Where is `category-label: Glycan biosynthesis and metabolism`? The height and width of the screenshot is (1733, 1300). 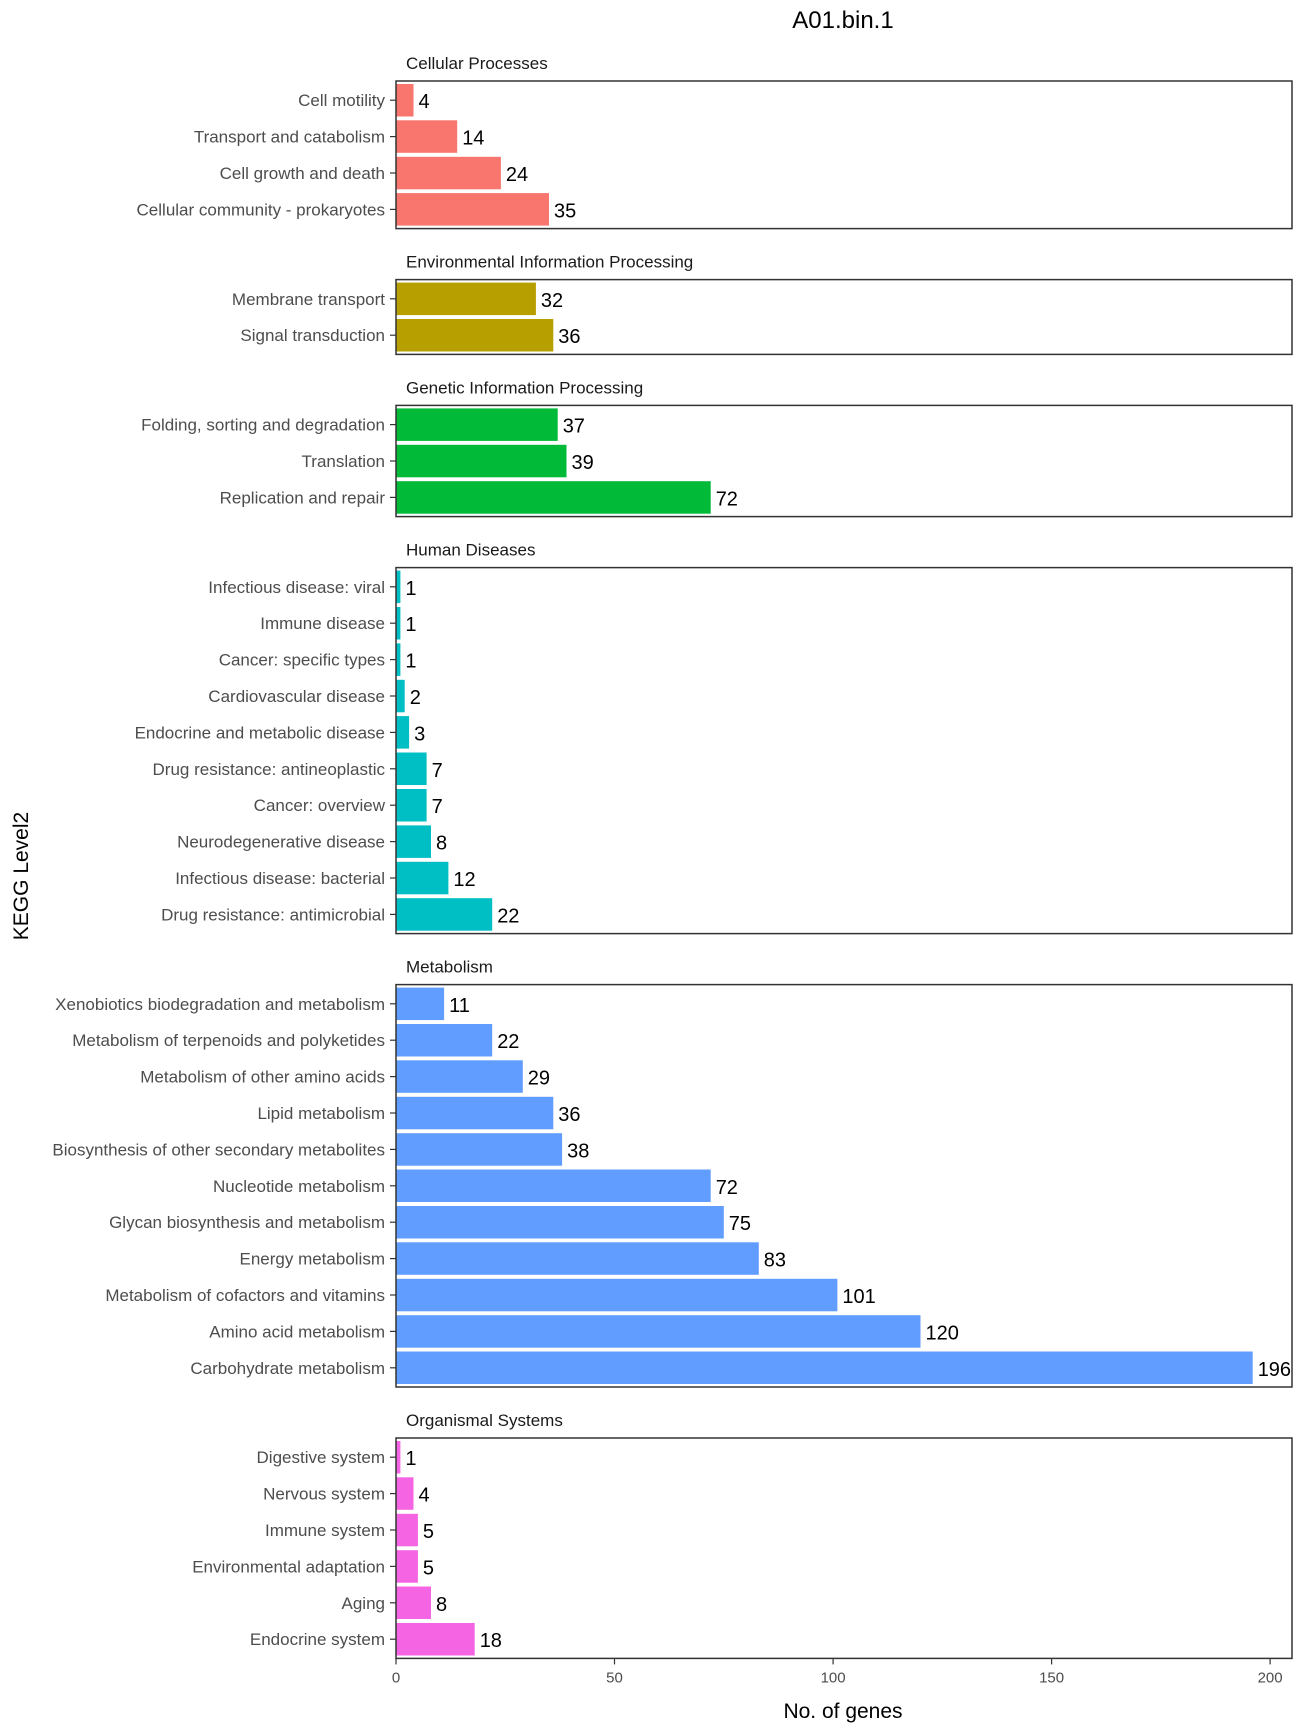 category-label: Glycan biosynthesis and metabolism is located at coordinates (247, 1222).